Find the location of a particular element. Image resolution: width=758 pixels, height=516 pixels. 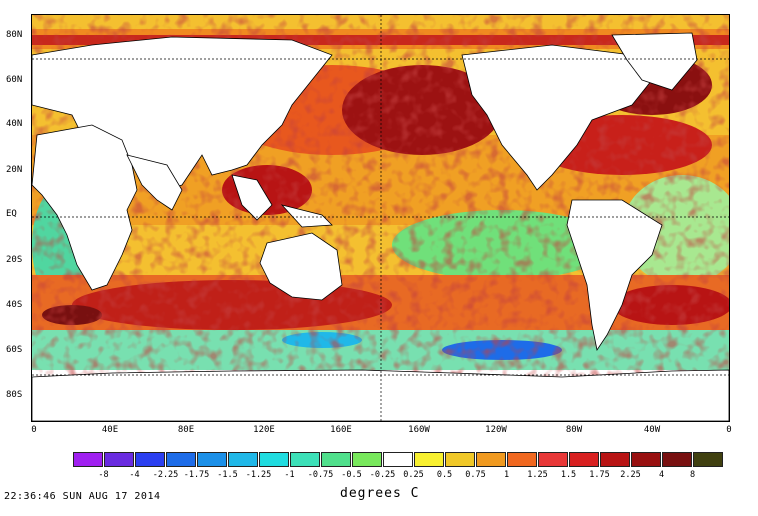

colorbar-tick-label: -4 is located at coordinates (134, 475).